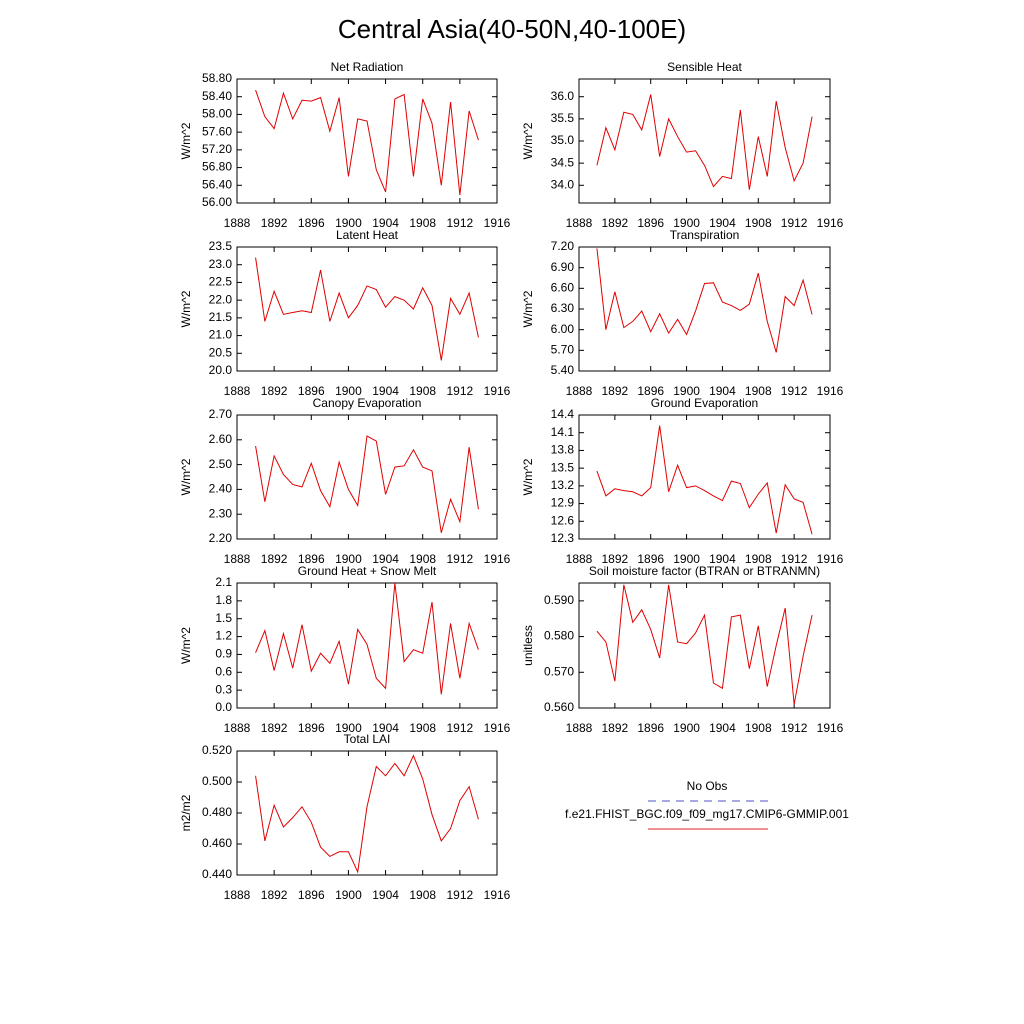 The height and width of the screenshot is (1024, 1024). I want to click on y-tick-label: 0.3, so click(223, 689).